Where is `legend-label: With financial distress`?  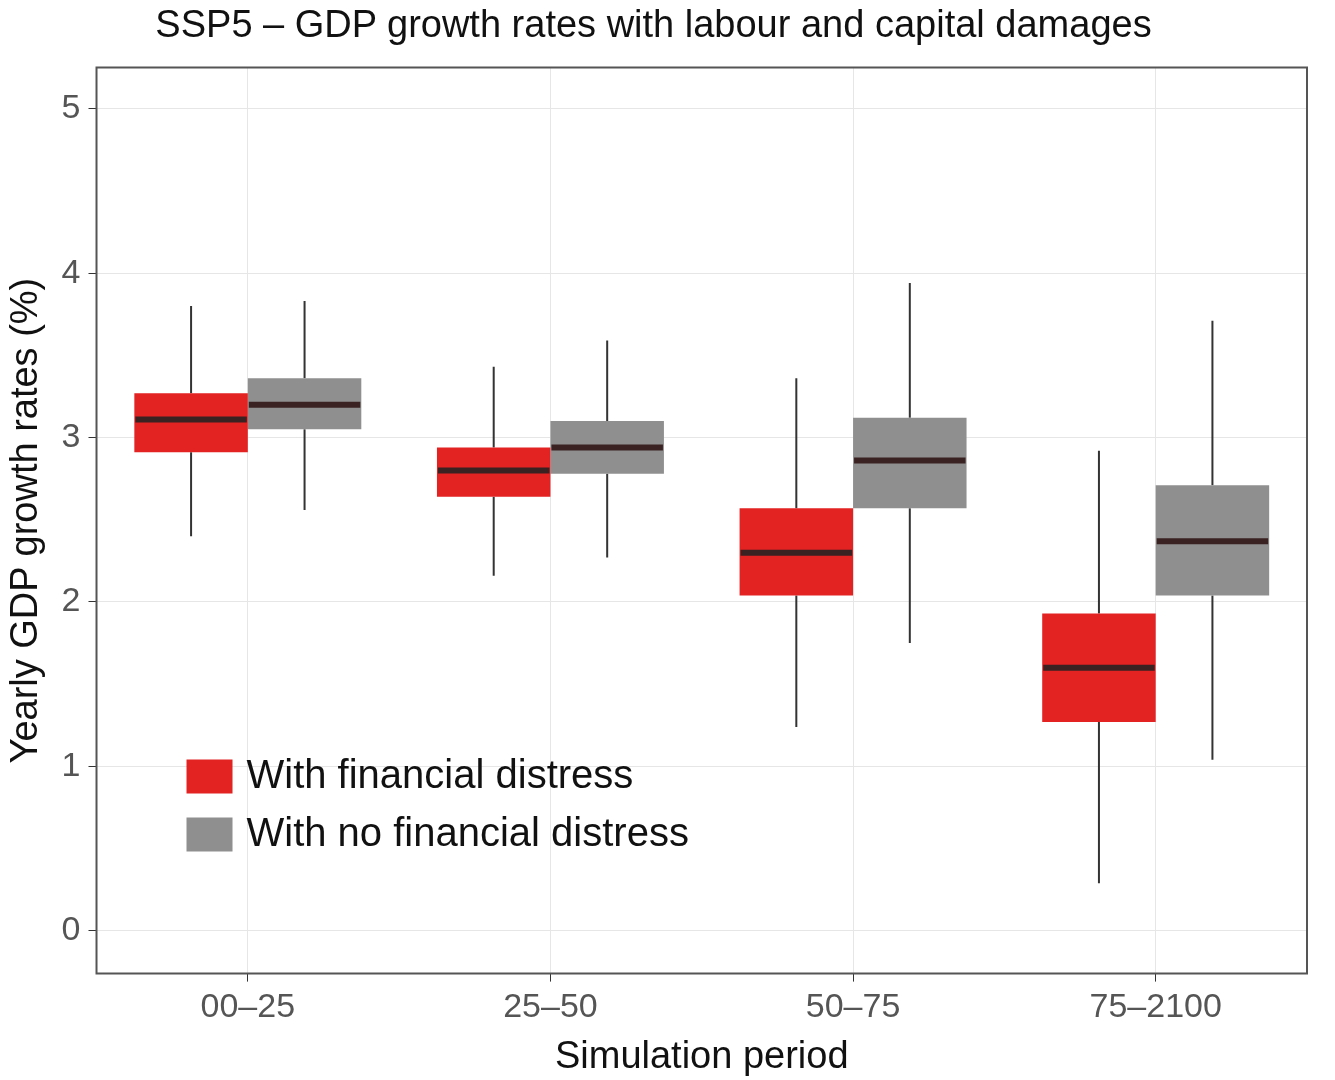 legend-label: With financial distress is located at coordinates (440, 773).